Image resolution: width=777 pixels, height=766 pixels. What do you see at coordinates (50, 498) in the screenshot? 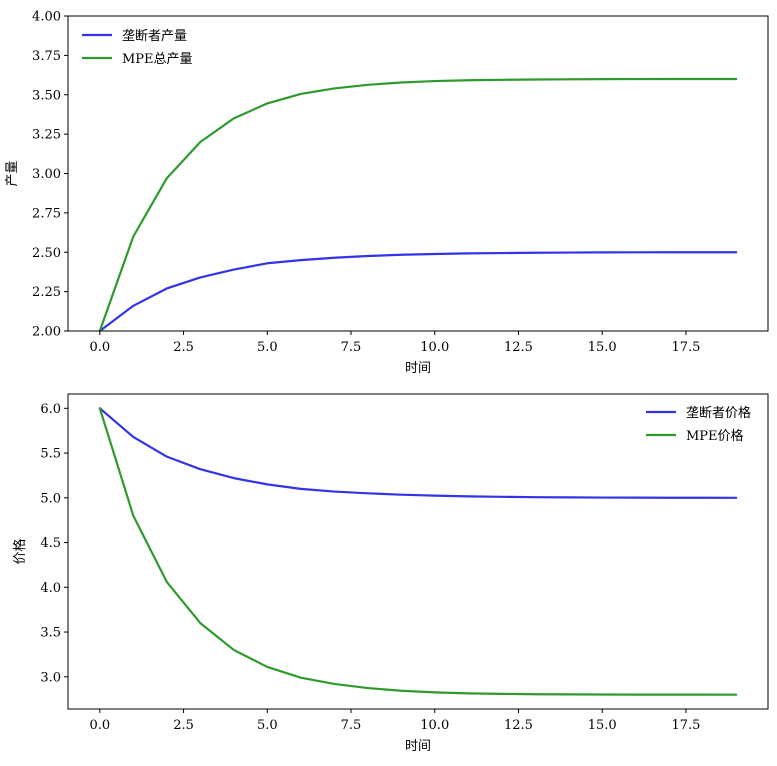
I see `y-tick-label: 5.0` at bounding box center [50, 498].